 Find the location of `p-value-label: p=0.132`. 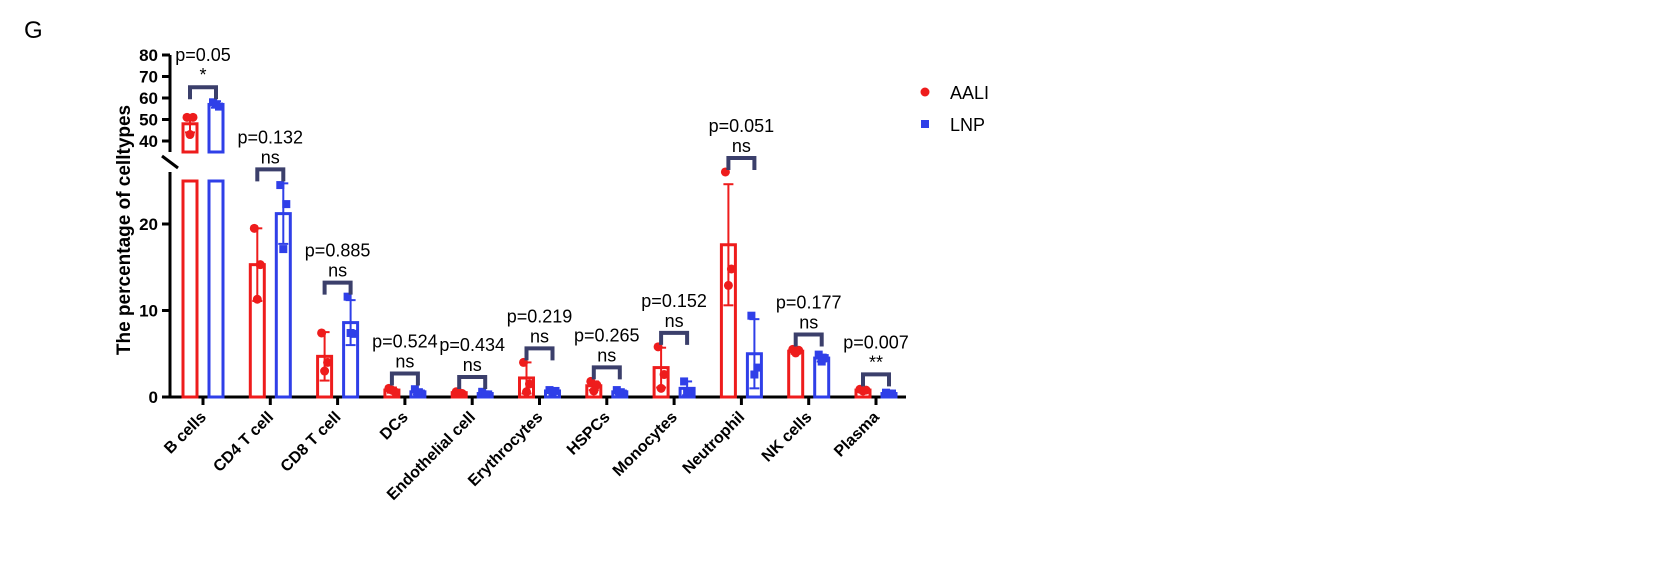

p-value-label: p=0.132 is located at coordinates (271, 137).